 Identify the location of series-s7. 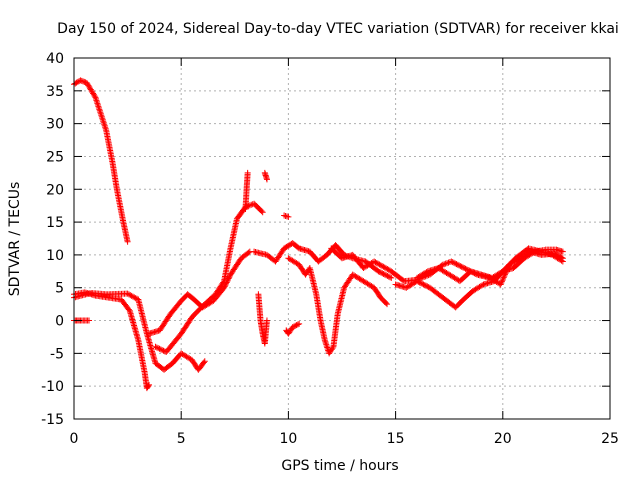
(246, 190).